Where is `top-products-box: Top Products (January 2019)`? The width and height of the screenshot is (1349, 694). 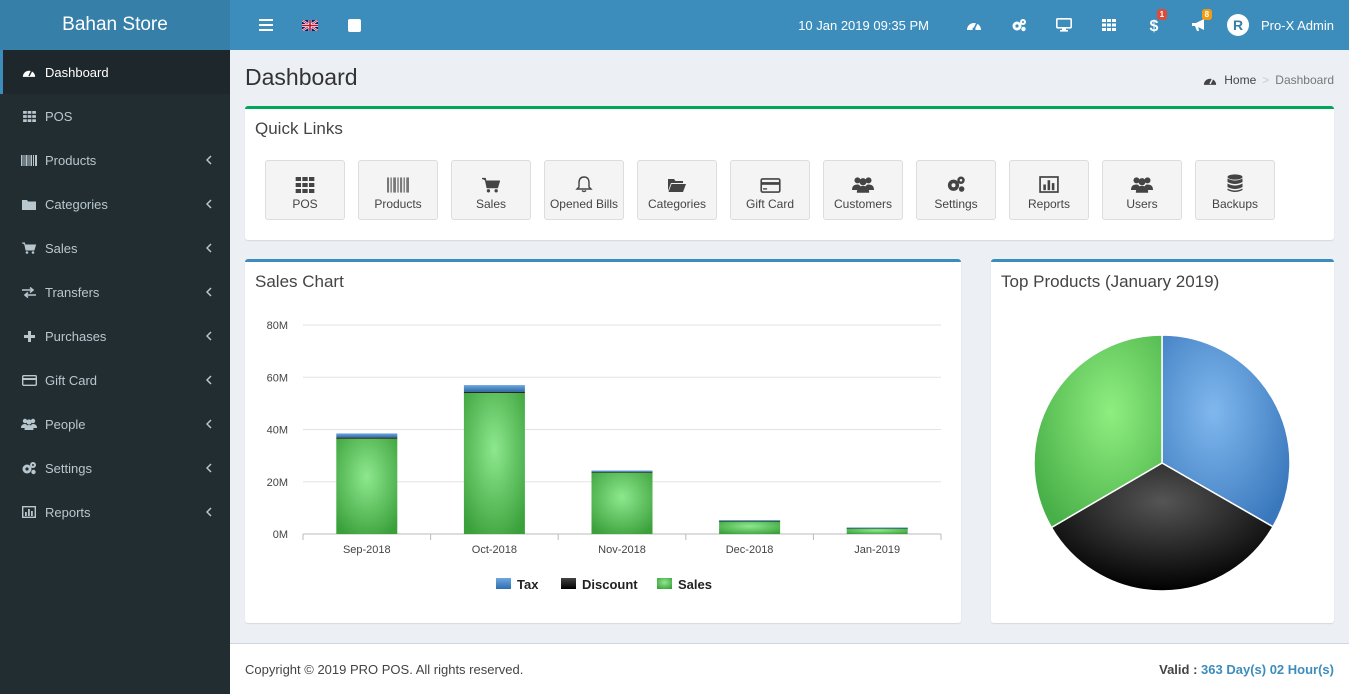
top-products-box: Top Products (January 2019) is located at coordinates (1162, 441).